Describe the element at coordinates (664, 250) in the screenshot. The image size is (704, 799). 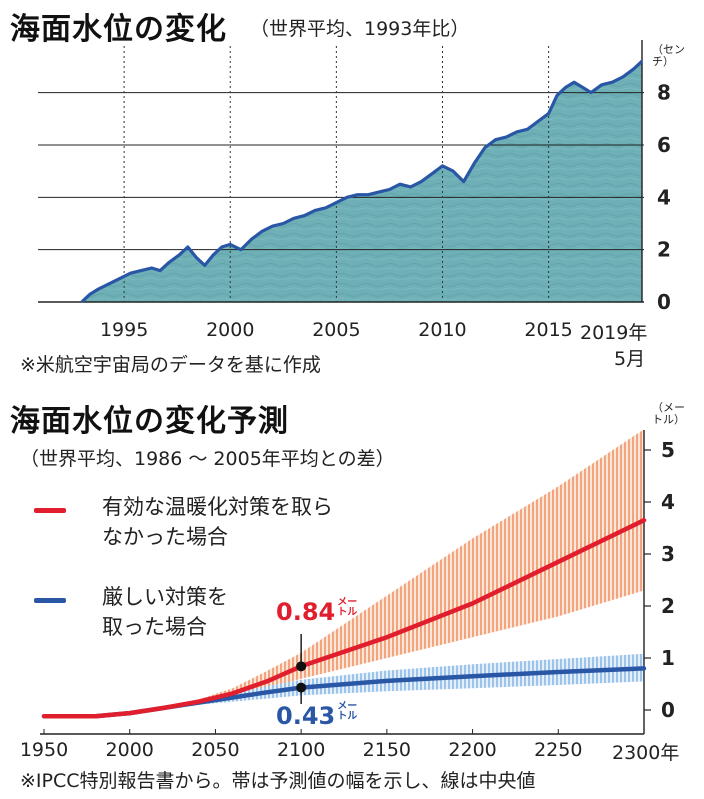
I see `chart1-y-tick-2: 2` at that location.